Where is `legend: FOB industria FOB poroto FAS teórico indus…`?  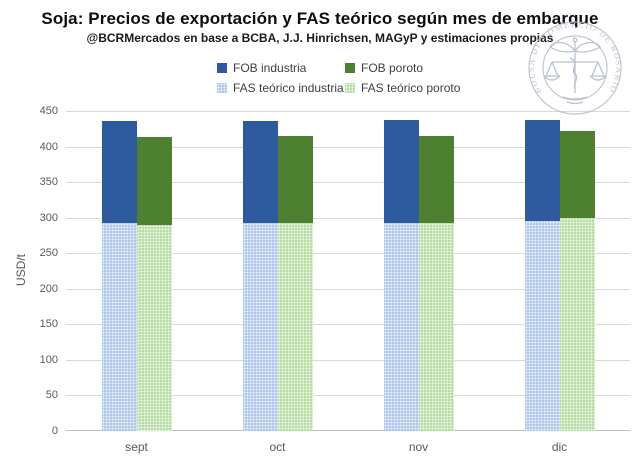
legend: FOB industria FOB poroto FAS teórico indus… is located at coordinates (338, 78).